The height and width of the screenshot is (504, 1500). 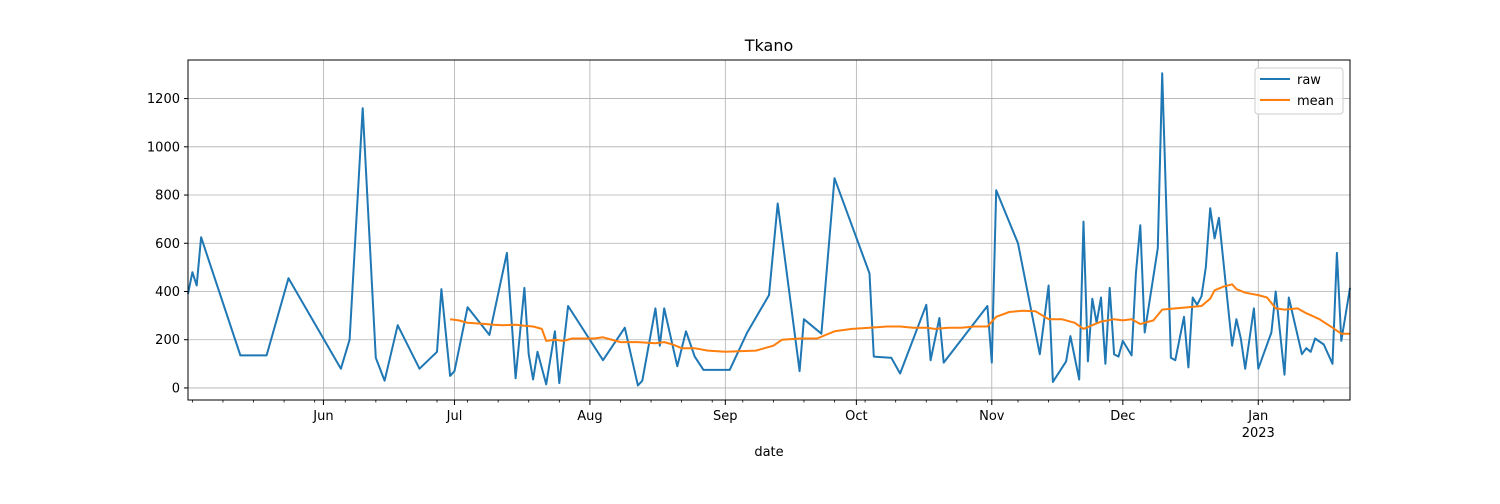 What do you see at coordinates (167, 196) in the screenshot?
I see `y-tick-label: 800` at bounding box center [167, 196].